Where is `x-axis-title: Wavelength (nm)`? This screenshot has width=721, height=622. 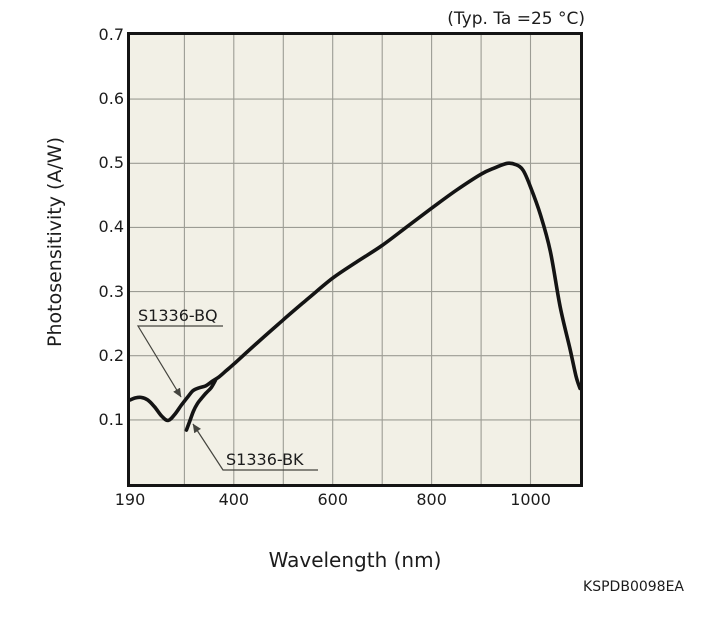 x-axis-title: Wavelength (nm) is located at coordinates (355, 560).